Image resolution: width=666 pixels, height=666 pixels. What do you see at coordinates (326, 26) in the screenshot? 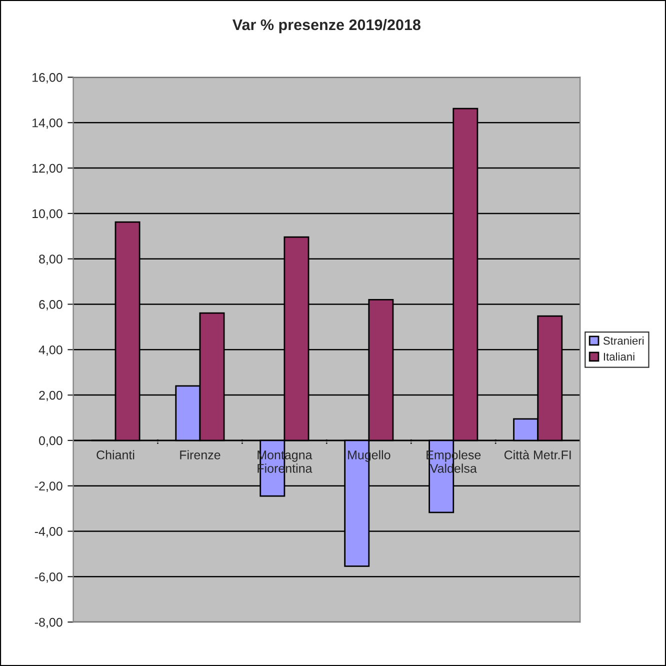
I see `chart-title: Var % presenze 2019/2018` at bounding box center [326, 26].